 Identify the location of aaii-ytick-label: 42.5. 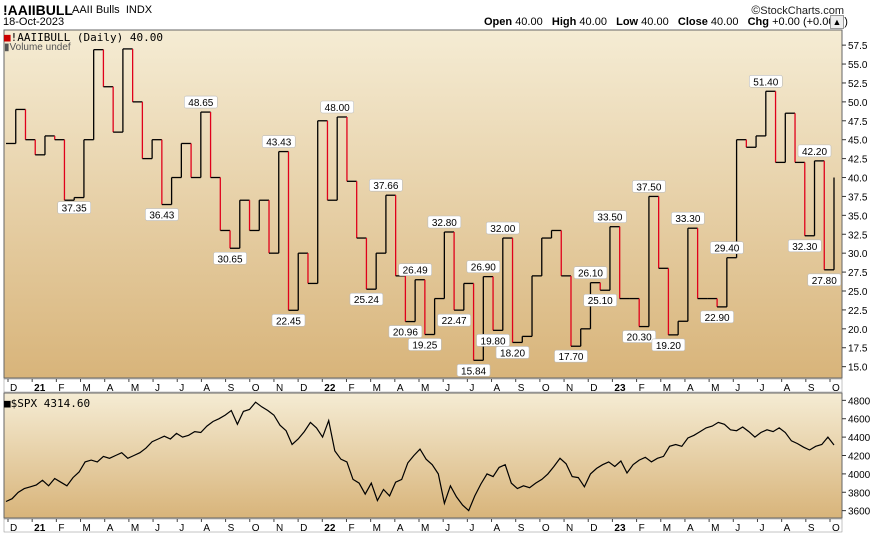
(858, 160).